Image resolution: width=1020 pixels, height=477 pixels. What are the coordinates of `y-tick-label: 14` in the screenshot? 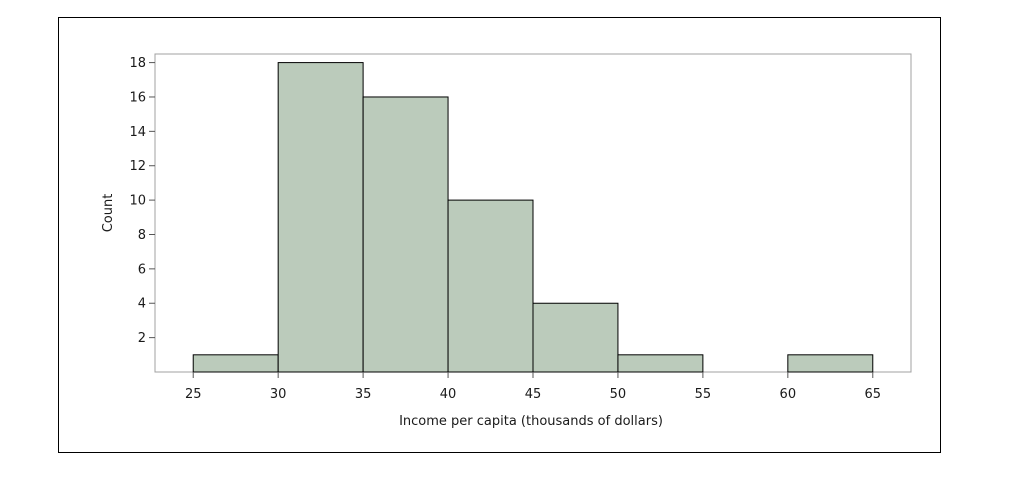 It's located at (137, 132).